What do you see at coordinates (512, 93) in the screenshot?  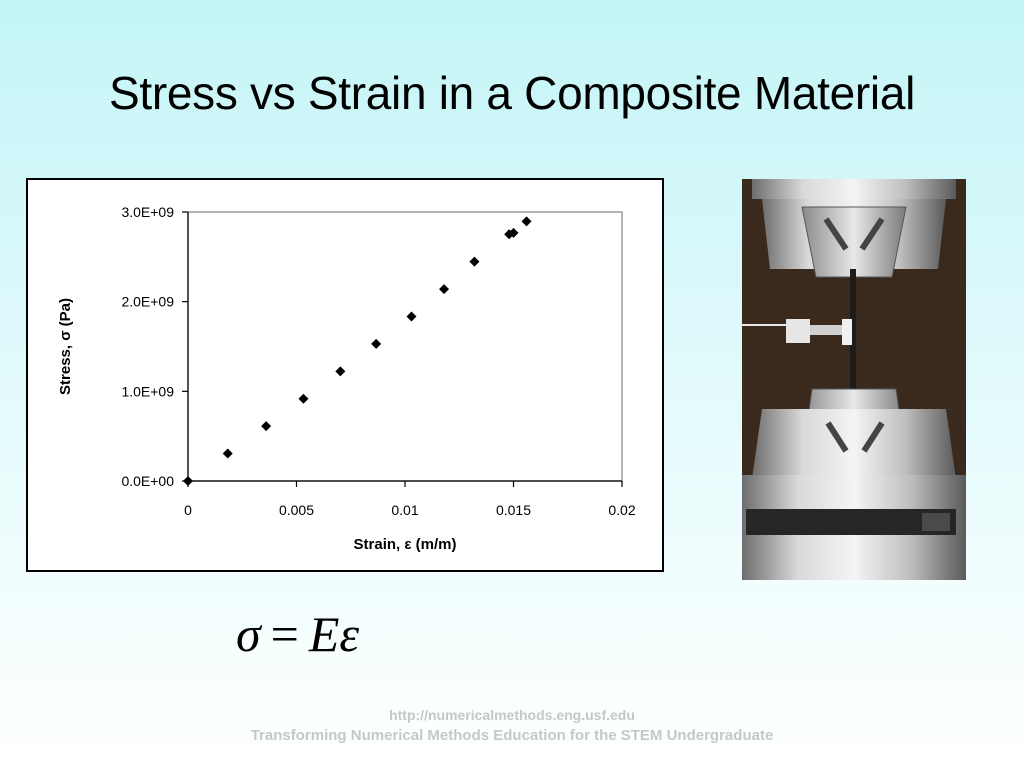 I see `slide-title: Stress vs Strain in a Composite Material` at bounding box center [512, 93].